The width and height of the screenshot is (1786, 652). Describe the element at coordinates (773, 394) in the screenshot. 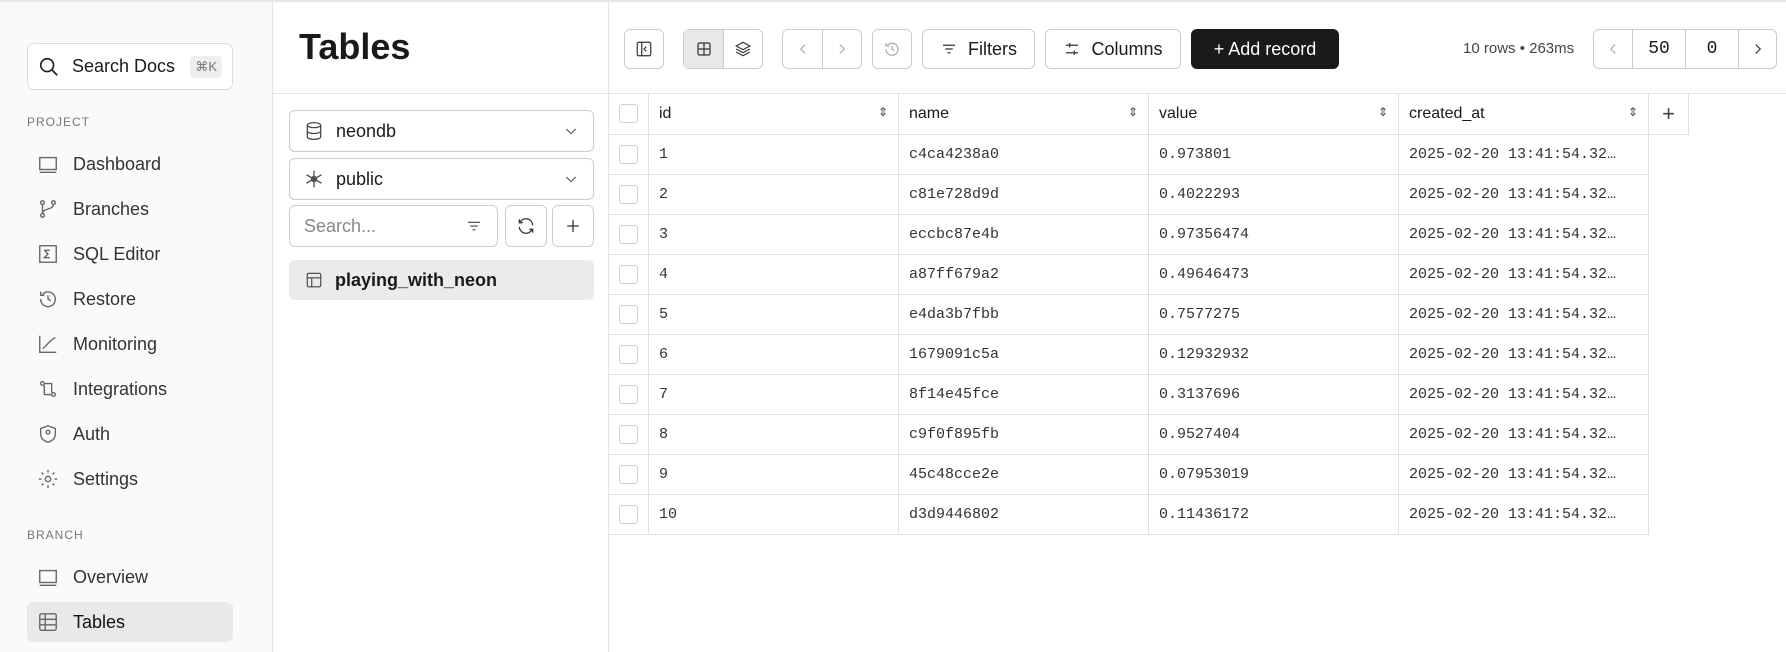

I see `cell-id: 7` at that location.